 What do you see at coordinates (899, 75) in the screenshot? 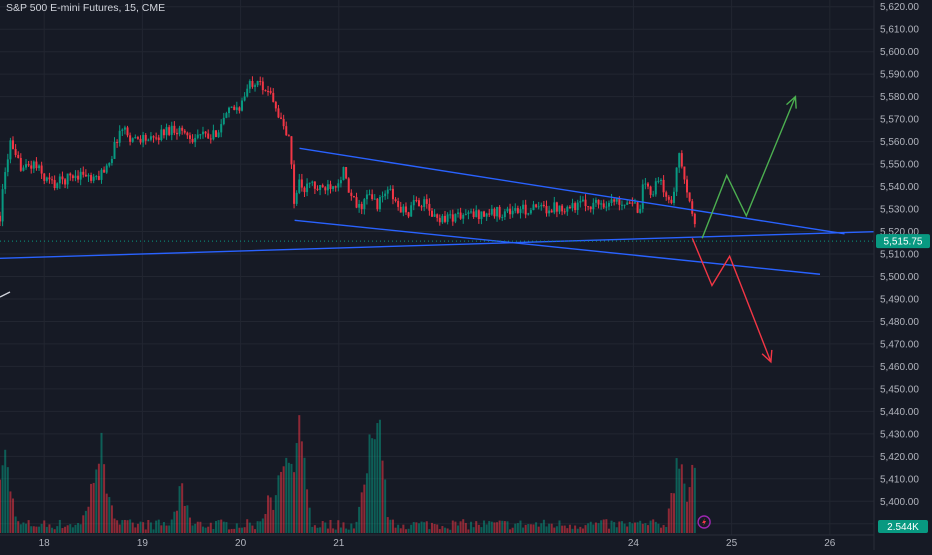
I see `y-tick-label: 5,590.00` at bounding box center [899, 75].